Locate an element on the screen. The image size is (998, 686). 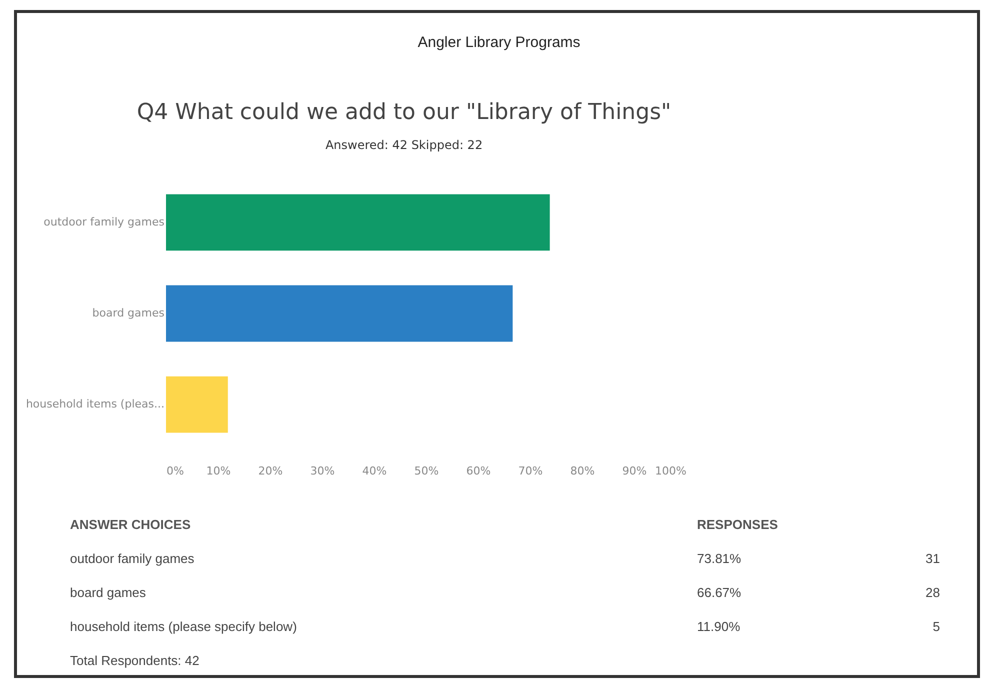
text: Angler Library Programs is located at coordinates (499, 42).